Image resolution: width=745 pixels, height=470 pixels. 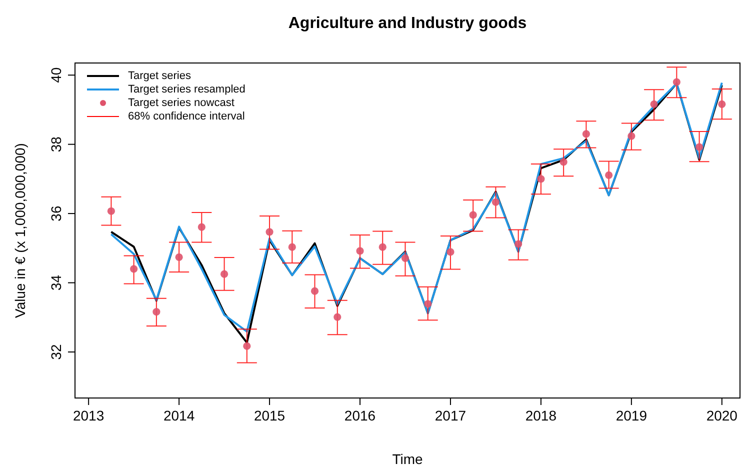 I want to click on y-tick-label: 36, so click(x=56, y=214).